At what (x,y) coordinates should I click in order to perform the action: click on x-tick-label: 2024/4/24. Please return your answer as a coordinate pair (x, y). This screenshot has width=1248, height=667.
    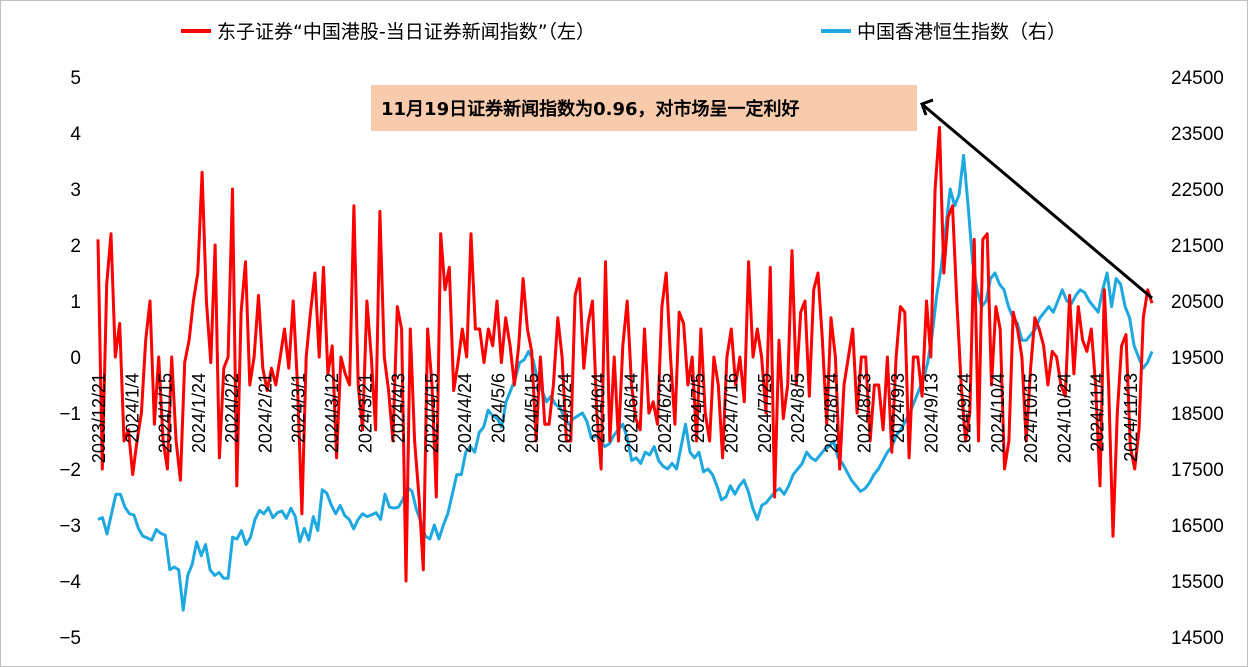
    Looking at the image, I should click on (465, 413).